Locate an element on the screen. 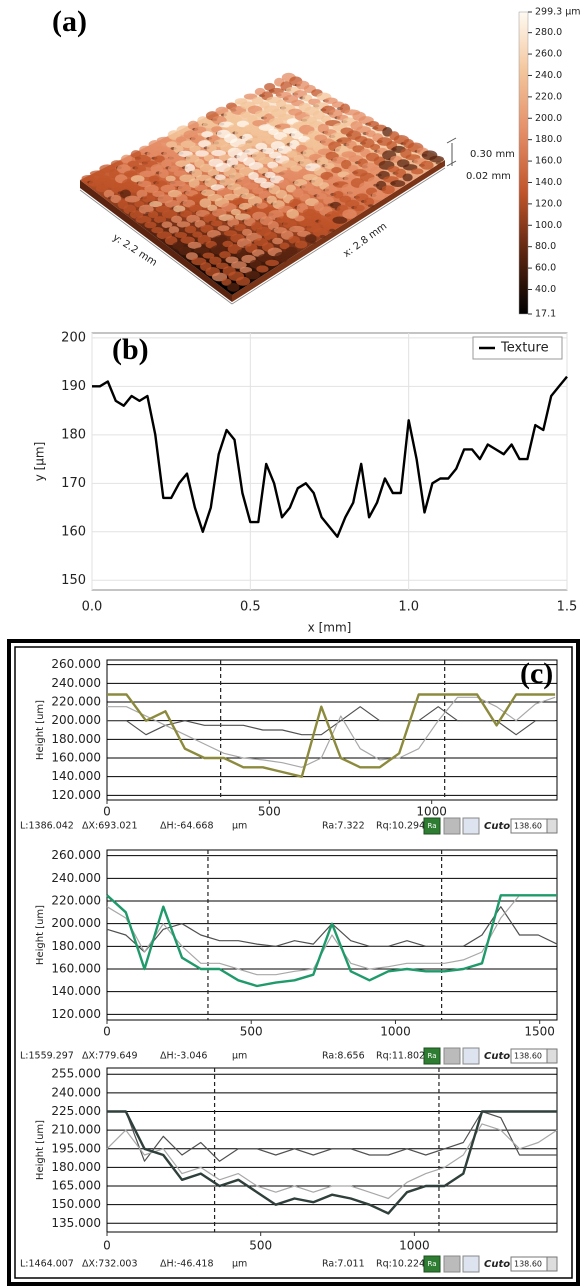  y-tick-label: 260.000 is located at coordinates (76, 664).